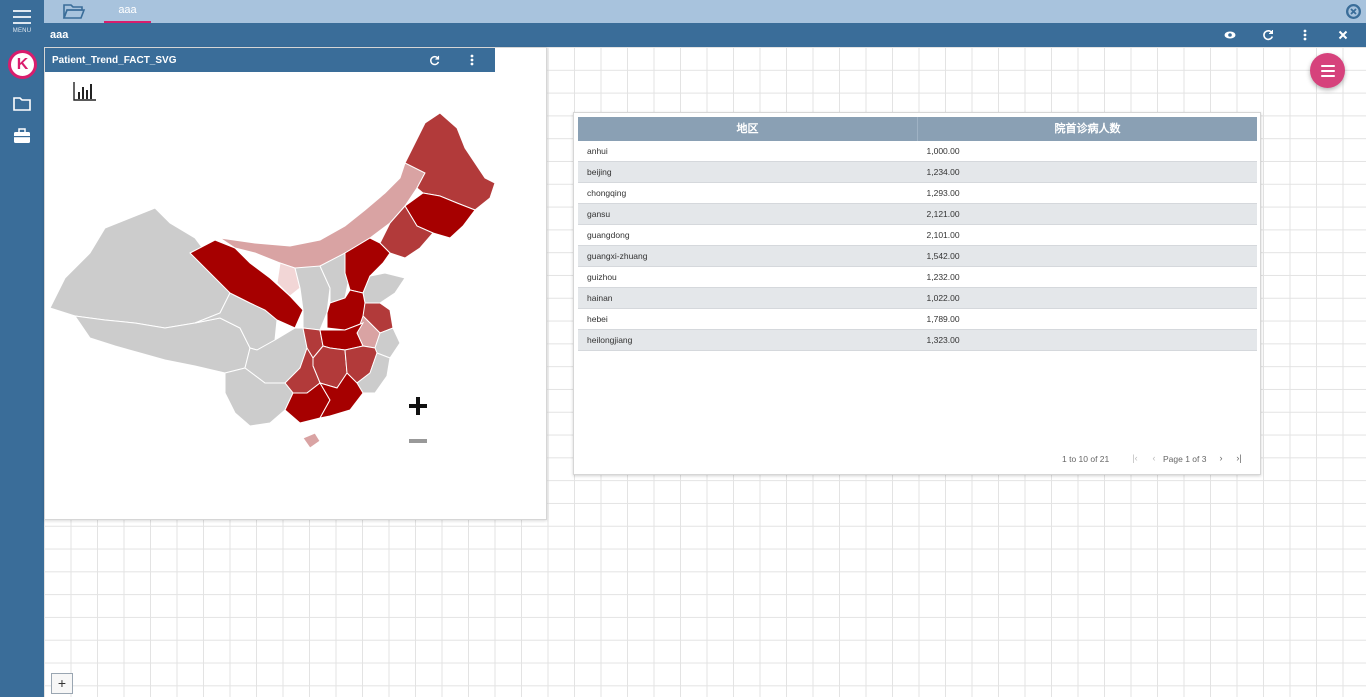  I want to click on open-folder-icon, so click(74, 11).